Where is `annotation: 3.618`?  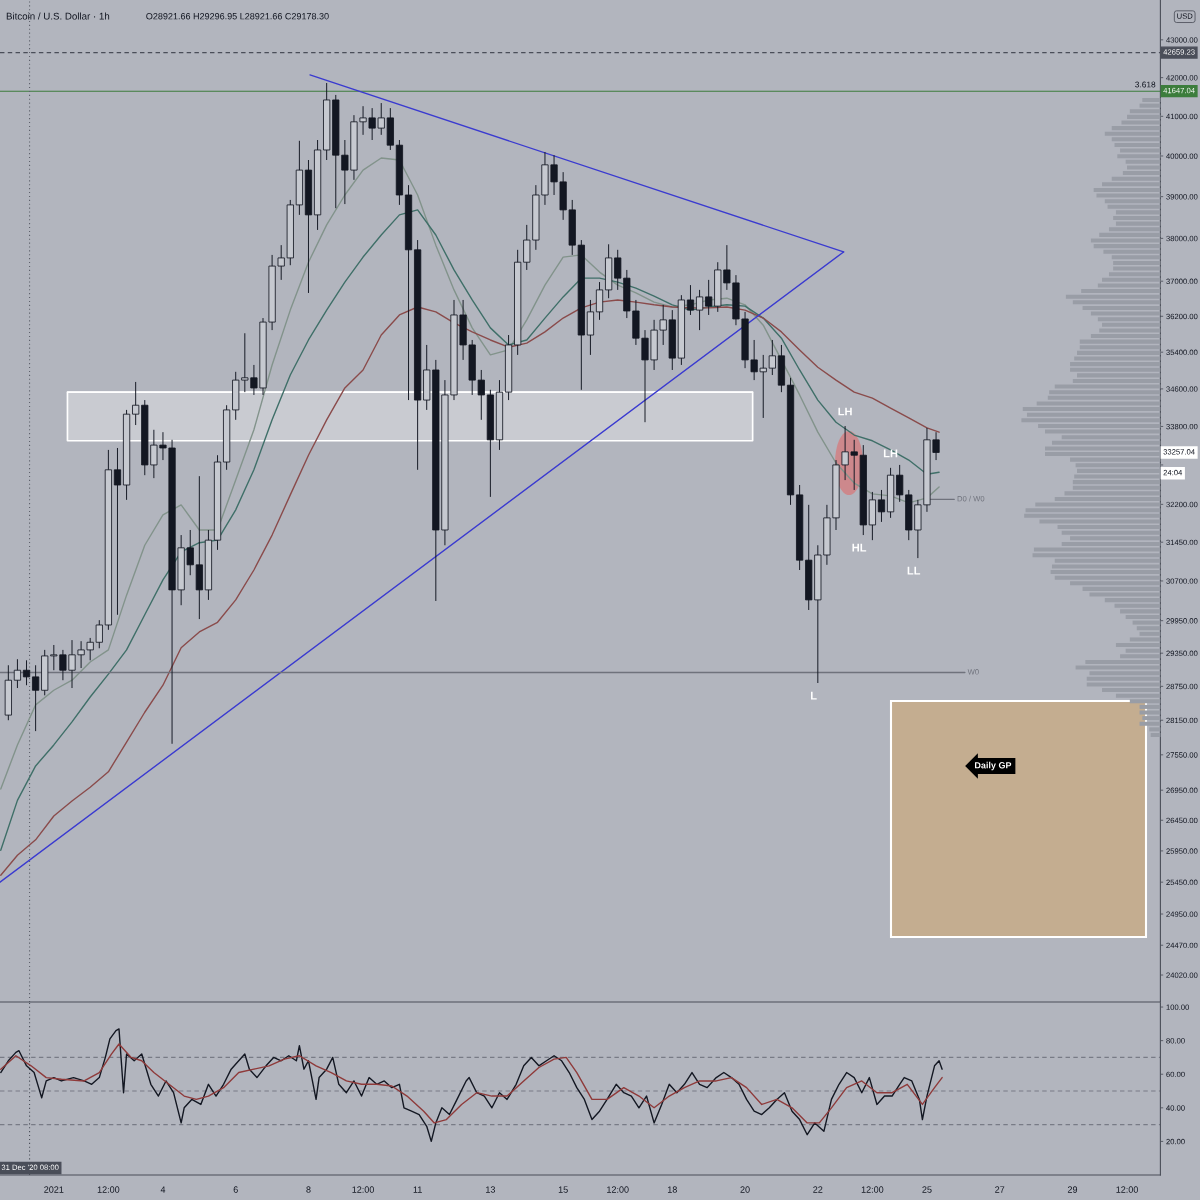
annotation: 3.618 is located at coordinates (1145, 84).